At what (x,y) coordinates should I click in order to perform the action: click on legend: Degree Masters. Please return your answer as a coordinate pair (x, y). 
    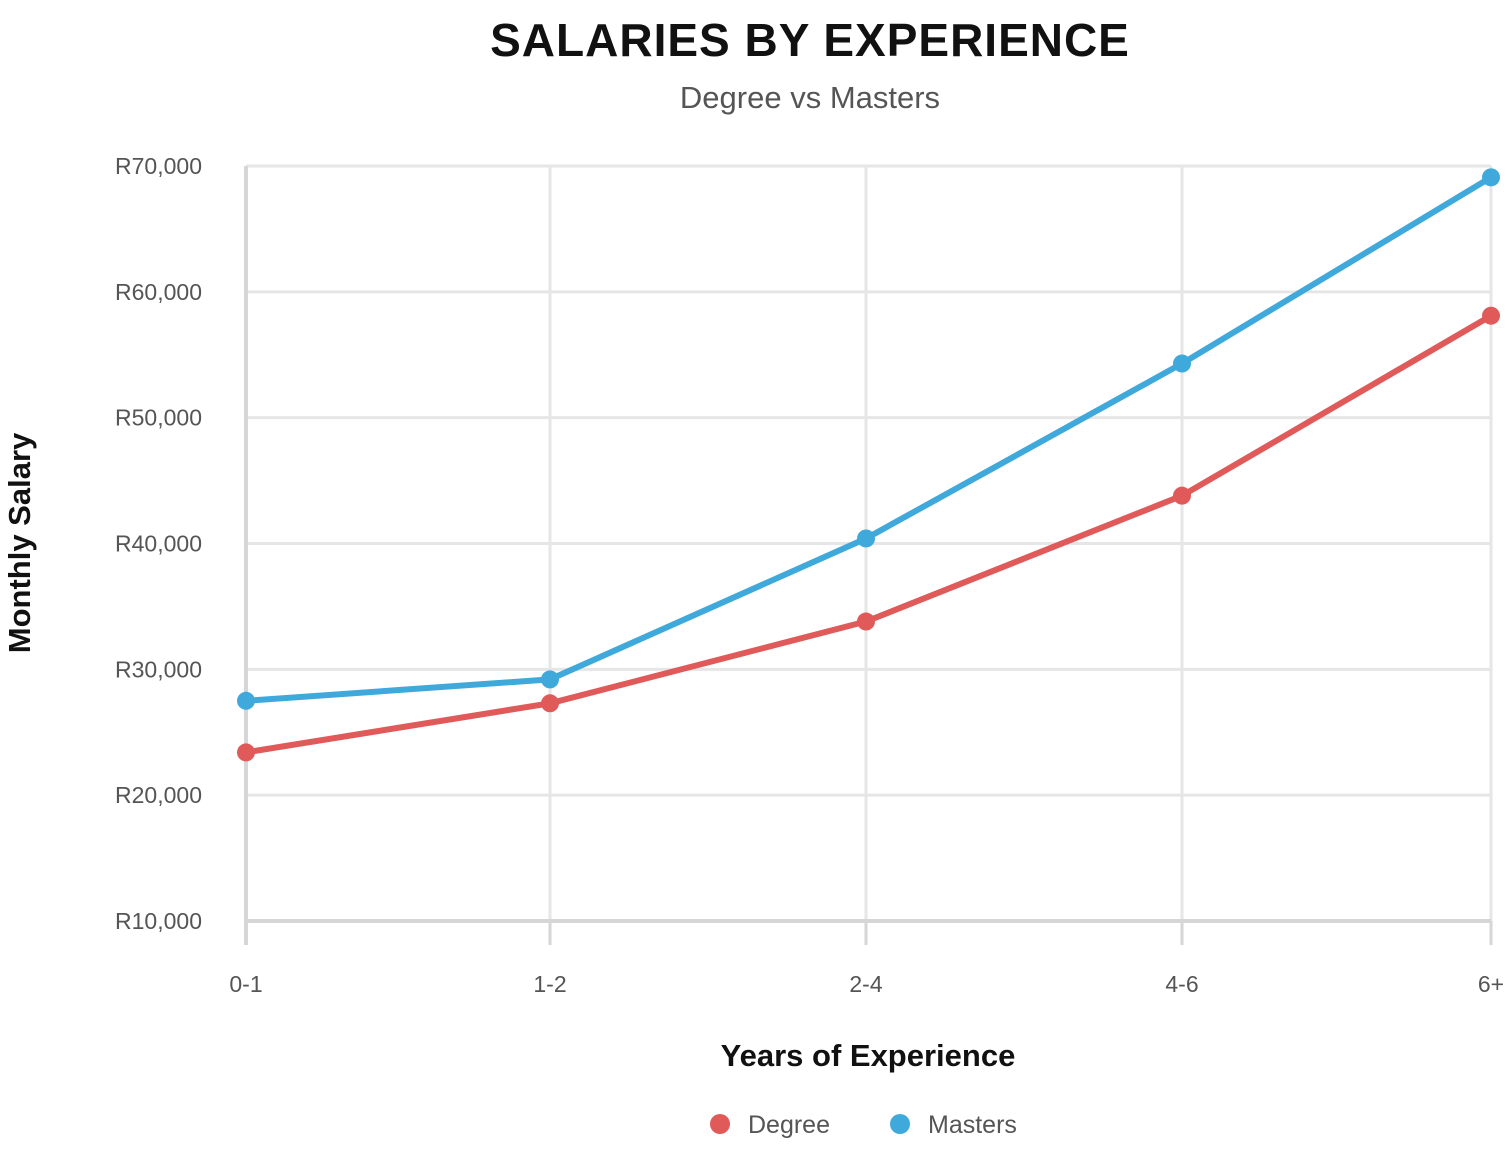
    Looking at the image, I should click on (863, 1125).